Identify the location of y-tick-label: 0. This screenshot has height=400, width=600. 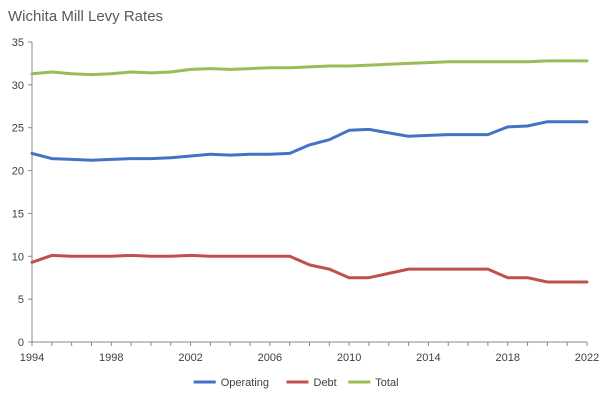
(21, 343).